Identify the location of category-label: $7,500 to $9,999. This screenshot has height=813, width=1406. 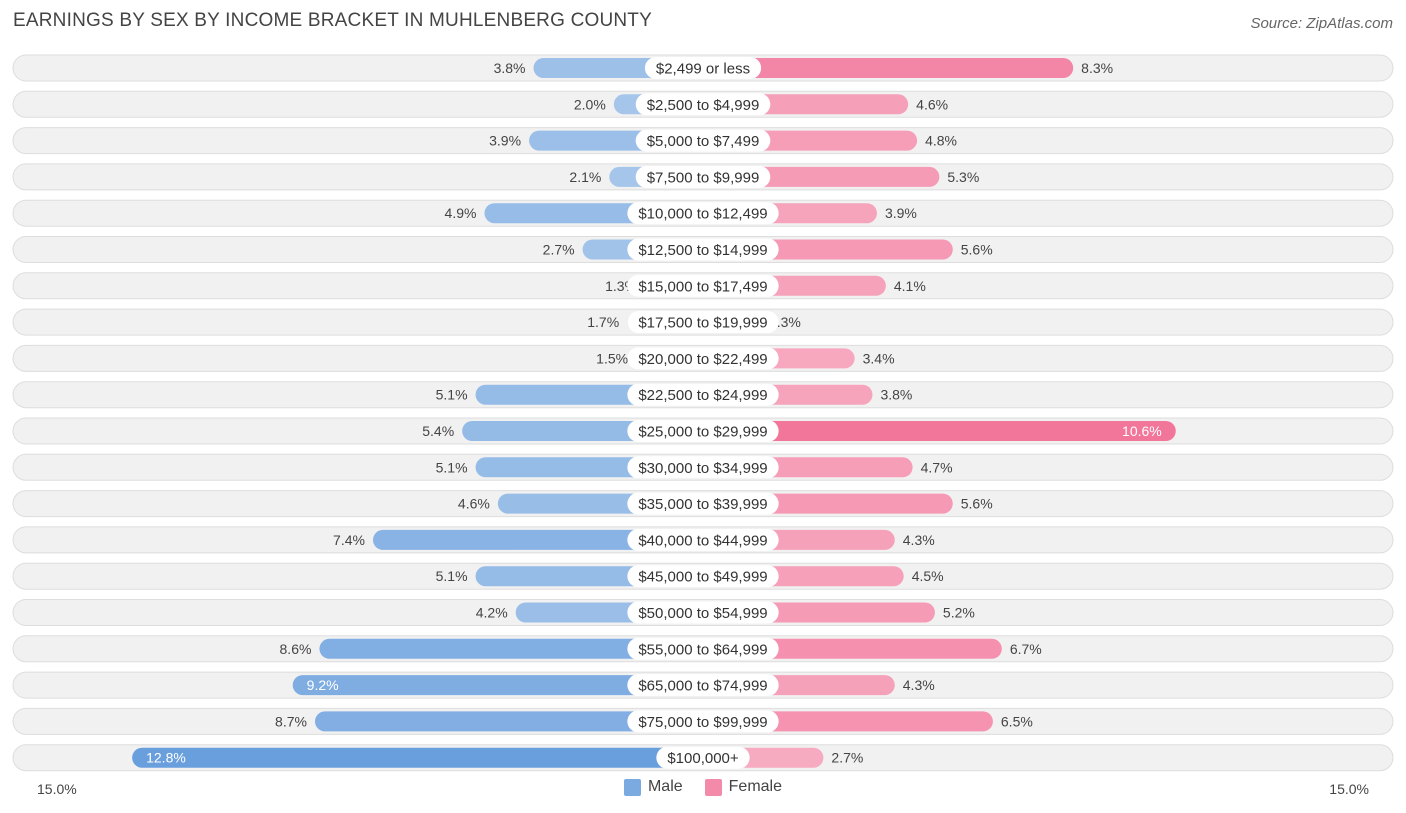
(703, 177).